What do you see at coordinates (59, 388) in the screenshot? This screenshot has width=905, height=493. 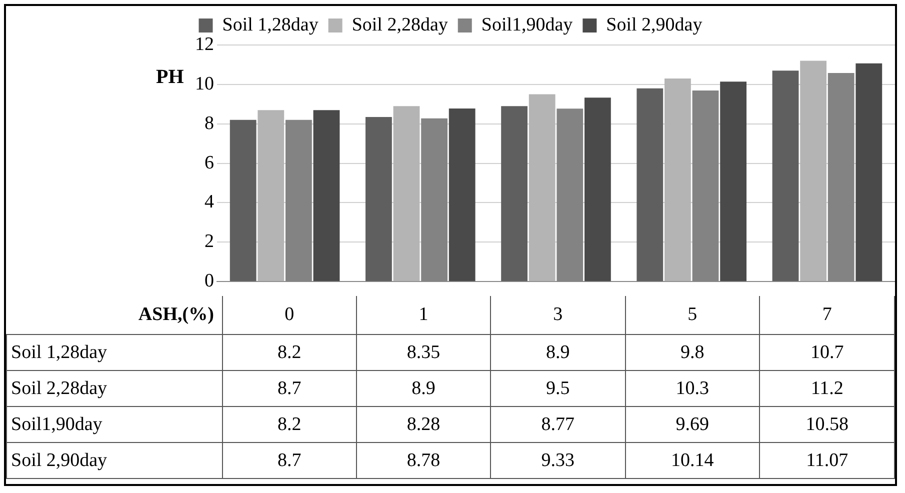 I see `text: Soil 2,28day` at bounding box center [59, 388].